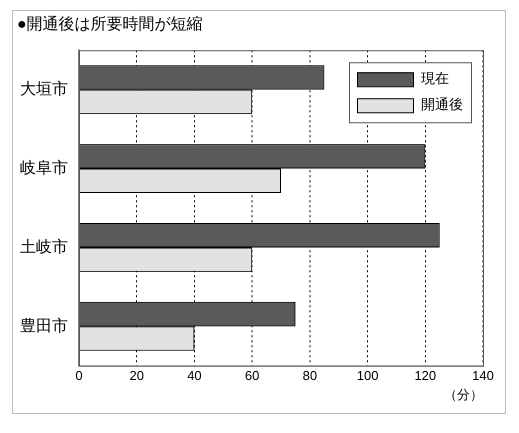 Image resolution: width=519 pixels, height=433 pixels. What do you see at coordinates (79, 376) in the screenshot?
I see `x-tick-label: 0` at bounding box center [79, 376].